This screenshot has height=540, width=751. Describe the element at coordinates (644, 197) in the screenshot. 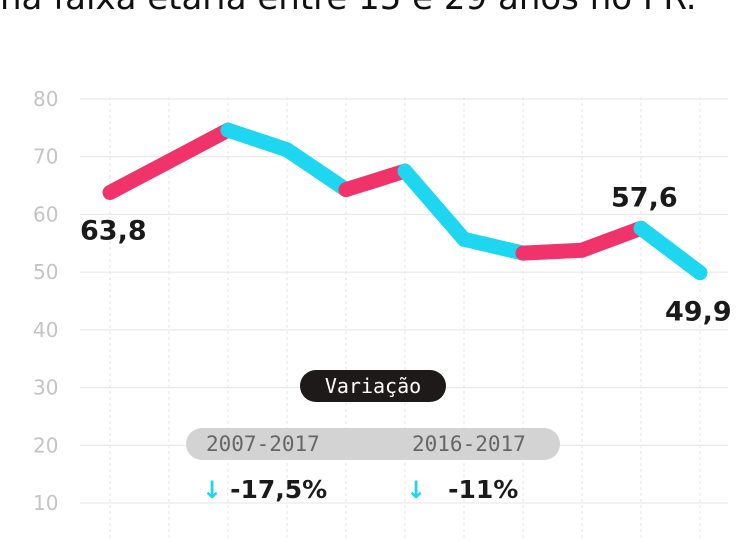

I see `data-label: 57,6` at that location.